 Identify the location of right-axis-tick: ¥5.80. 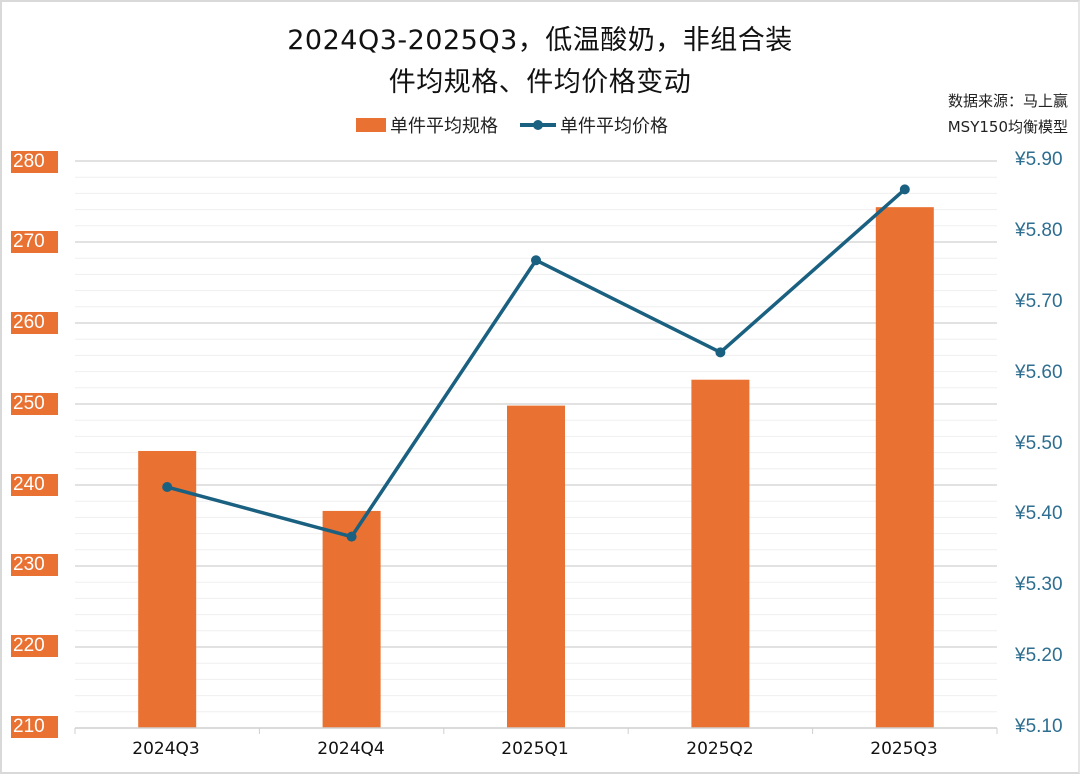
(1039, 230).